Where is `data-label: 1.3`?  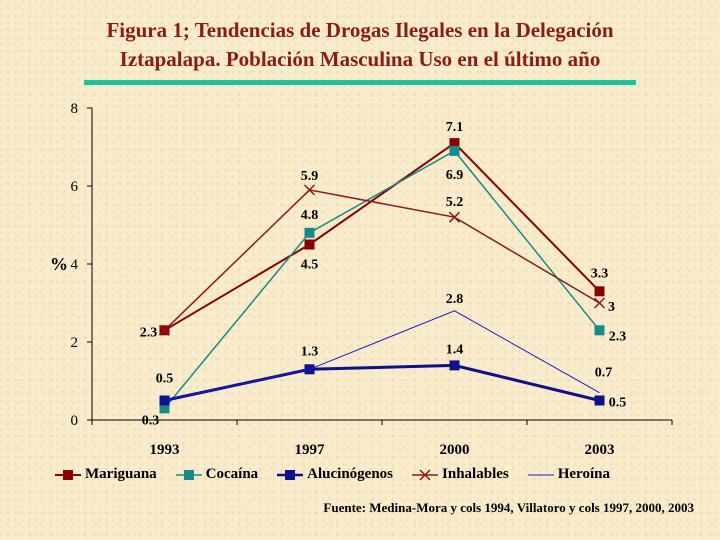
data-label: 1.3 is located at coordinates (310, 351).